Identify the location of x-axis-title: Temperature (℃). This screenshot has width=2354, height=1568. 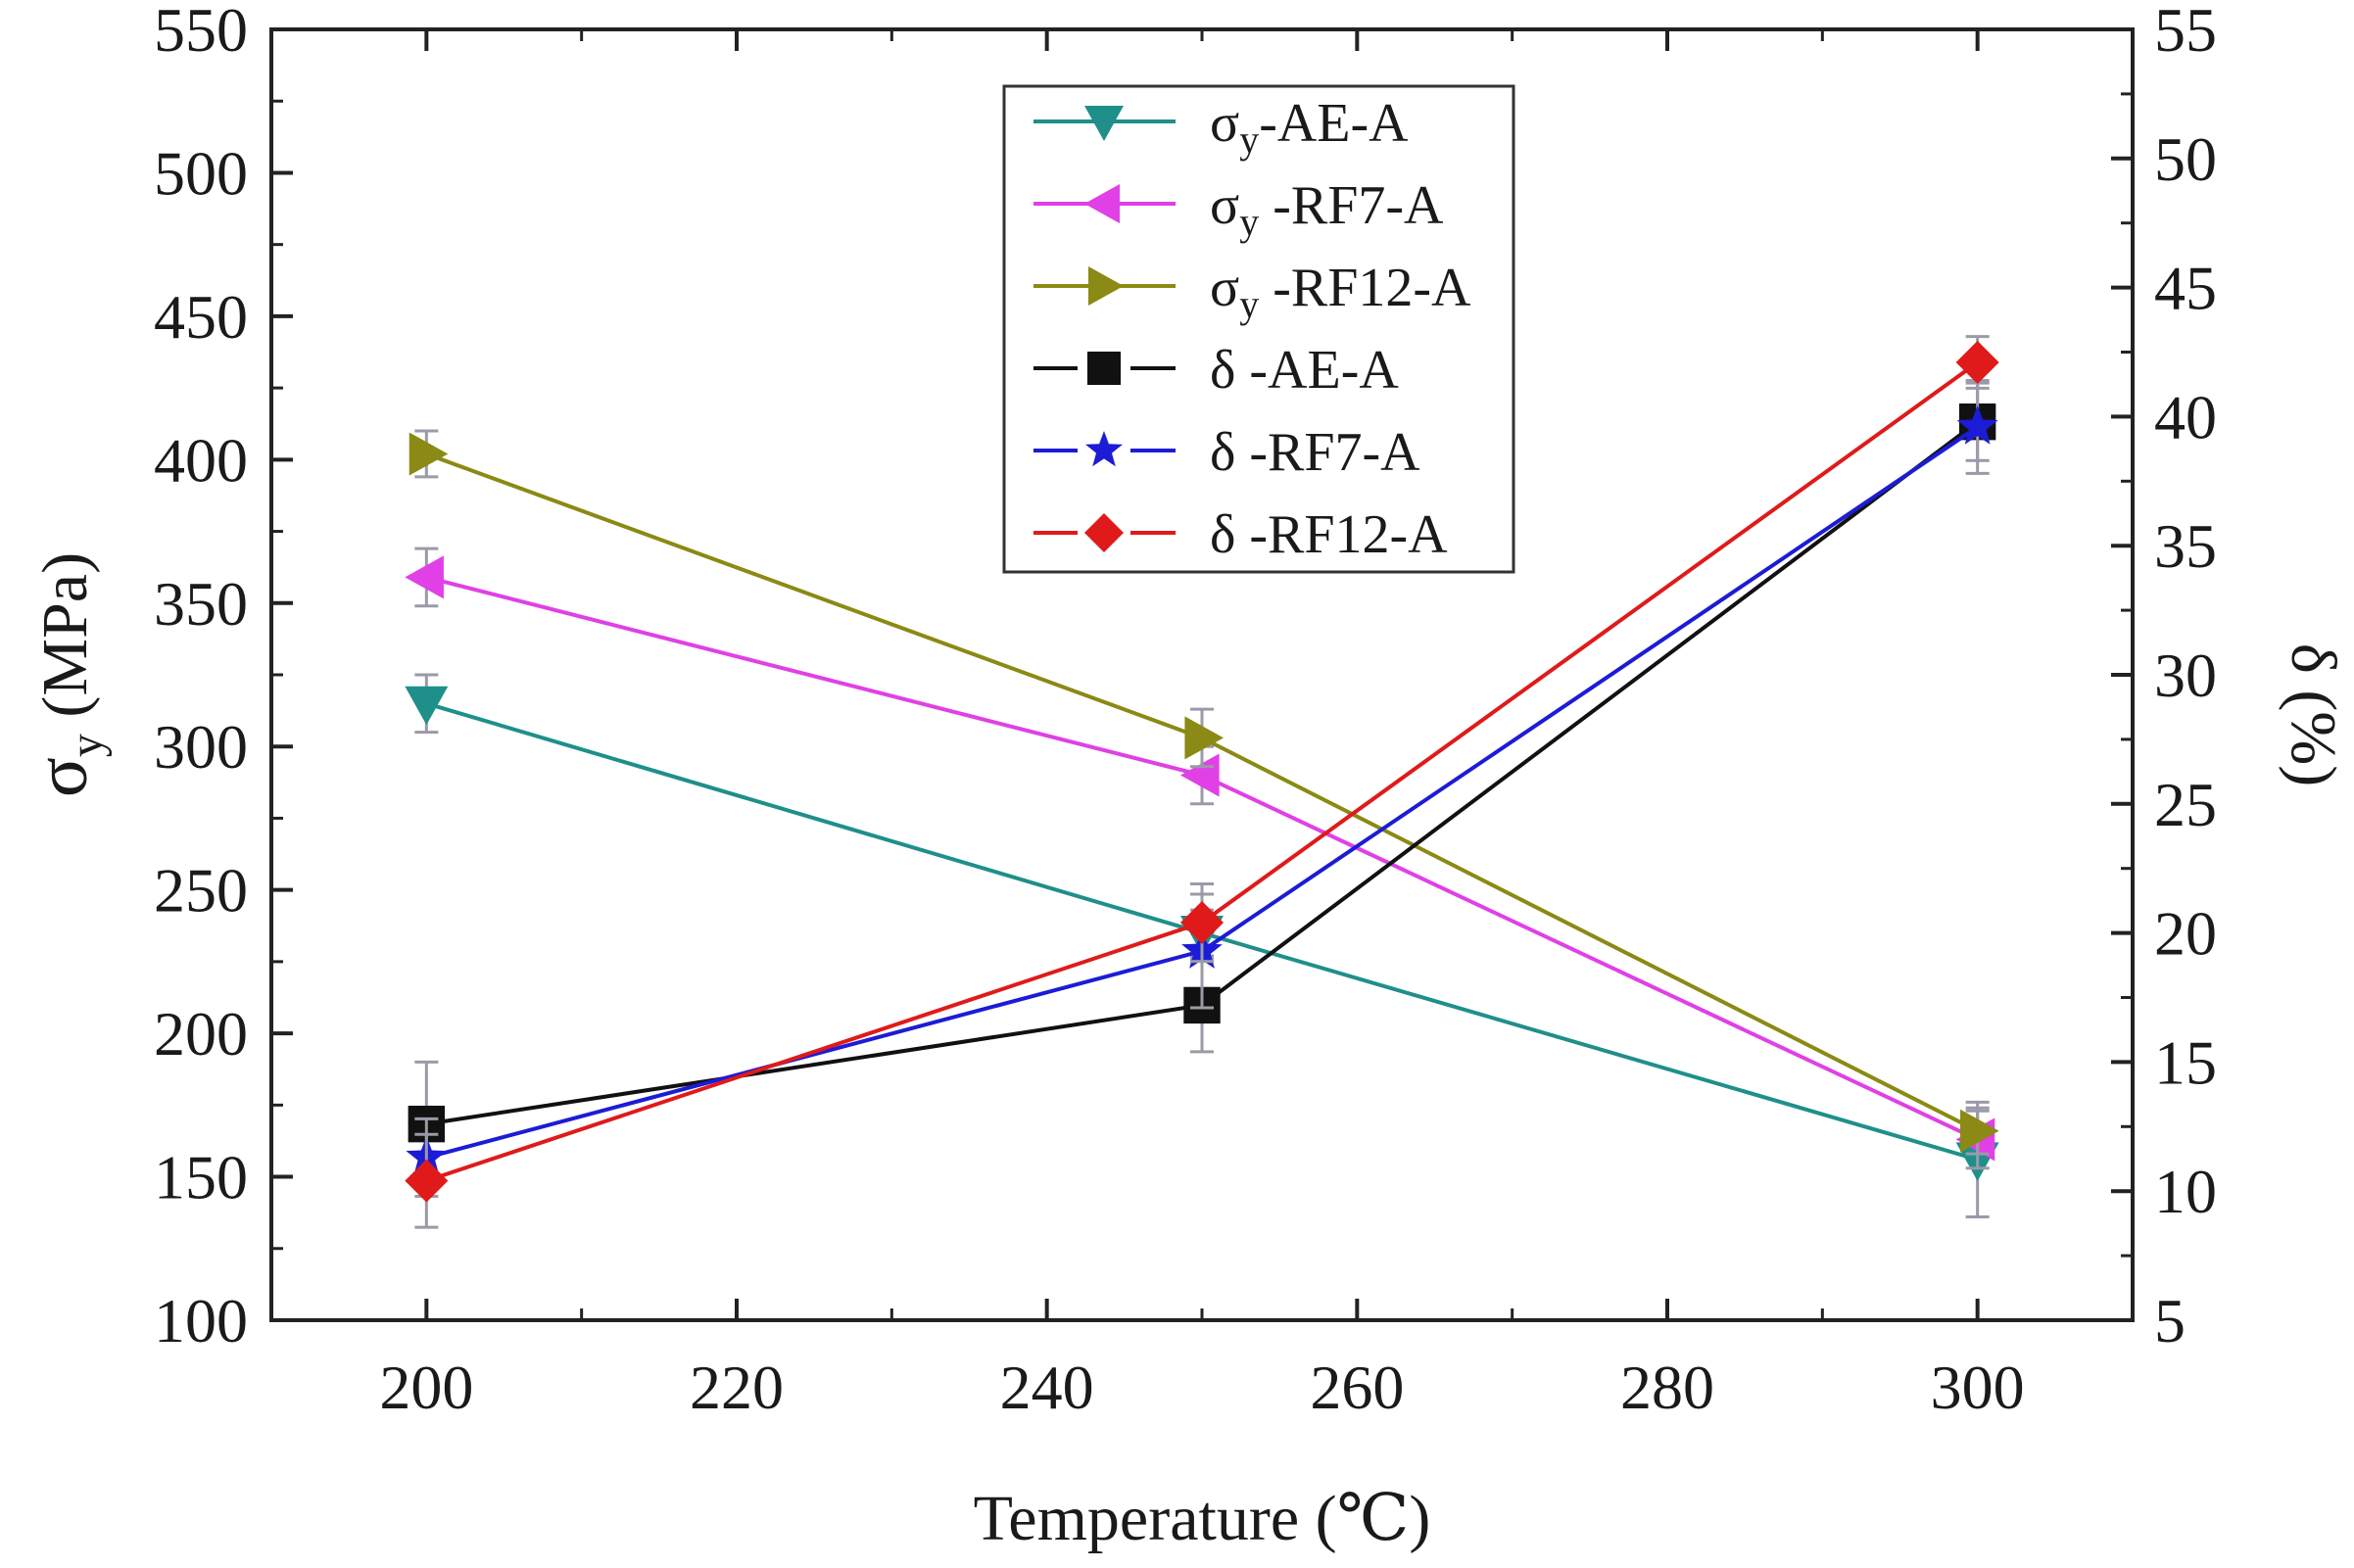
(1202, 1518).